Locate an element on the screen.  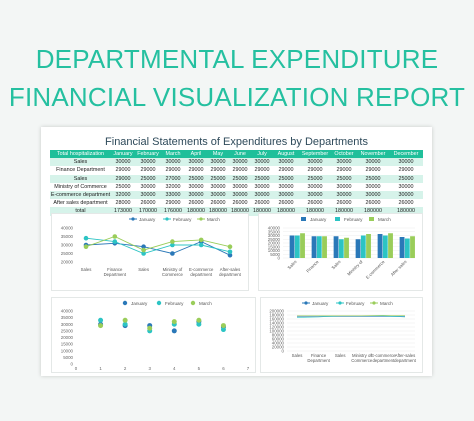
x-tick-label: department is located at coordinates (384, 360).